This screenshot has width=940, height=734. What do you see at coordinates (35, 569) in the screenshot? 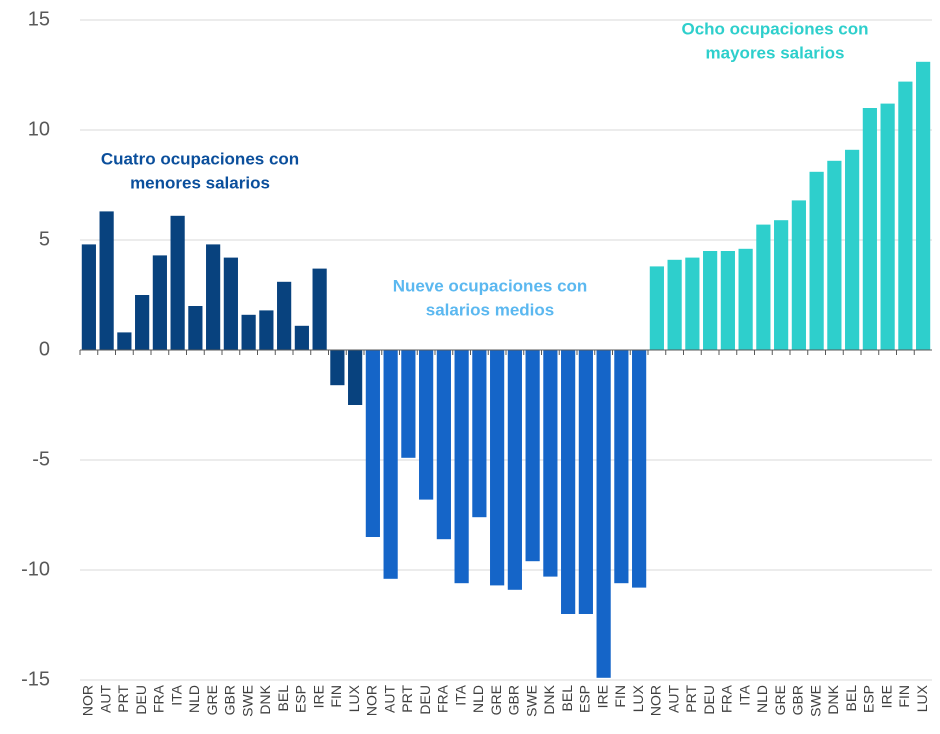
I see `y-tick-label: -10` at bounding box center [35, 569].